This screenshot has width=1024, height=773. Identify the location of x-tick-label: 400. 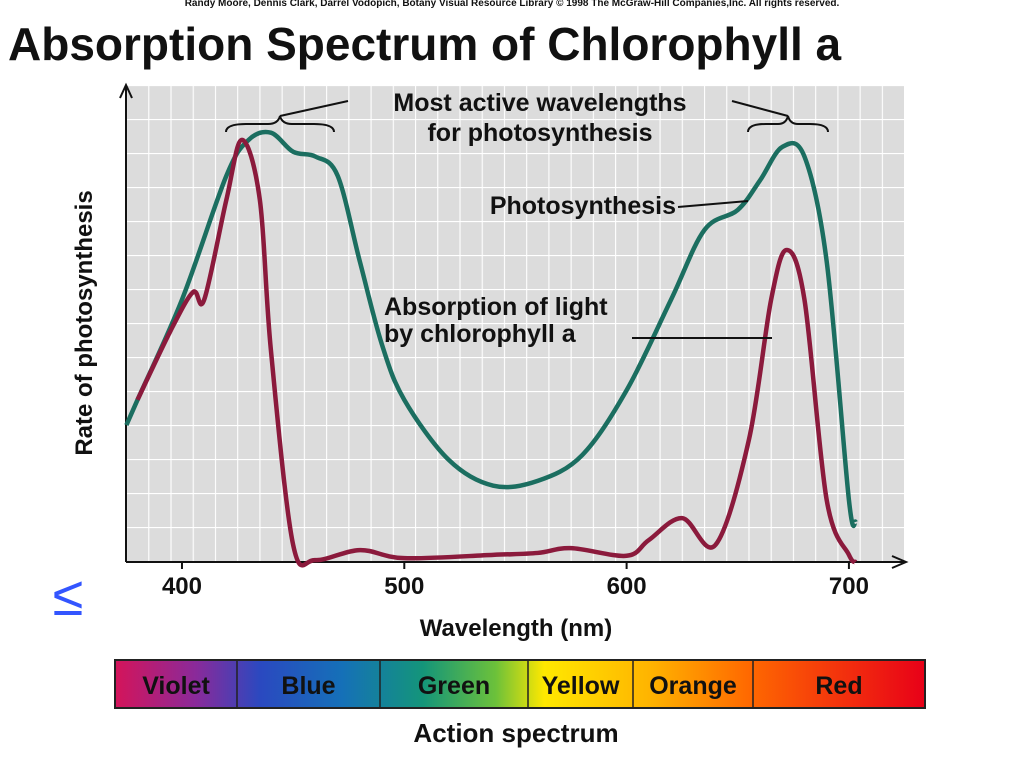
(182, 586).